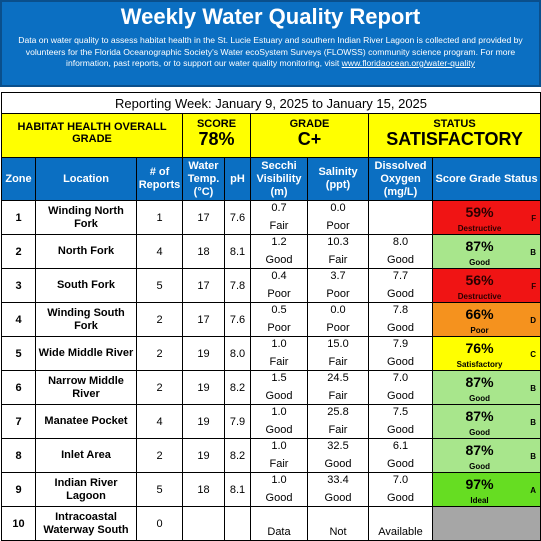  What do you see at coordinates (400, 319) in the screenshot?
I see `dissolved-oxygen: 7.8 Good` at bounding box center [400, 319].